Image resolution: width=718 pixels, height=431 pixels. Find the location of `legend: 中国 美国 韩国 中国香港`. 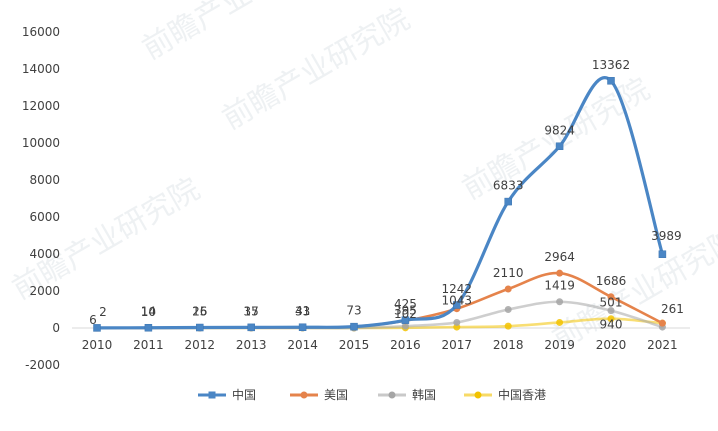

legend: 中国 美国 韩国 中国香港 is located at coordinates (372, 394).